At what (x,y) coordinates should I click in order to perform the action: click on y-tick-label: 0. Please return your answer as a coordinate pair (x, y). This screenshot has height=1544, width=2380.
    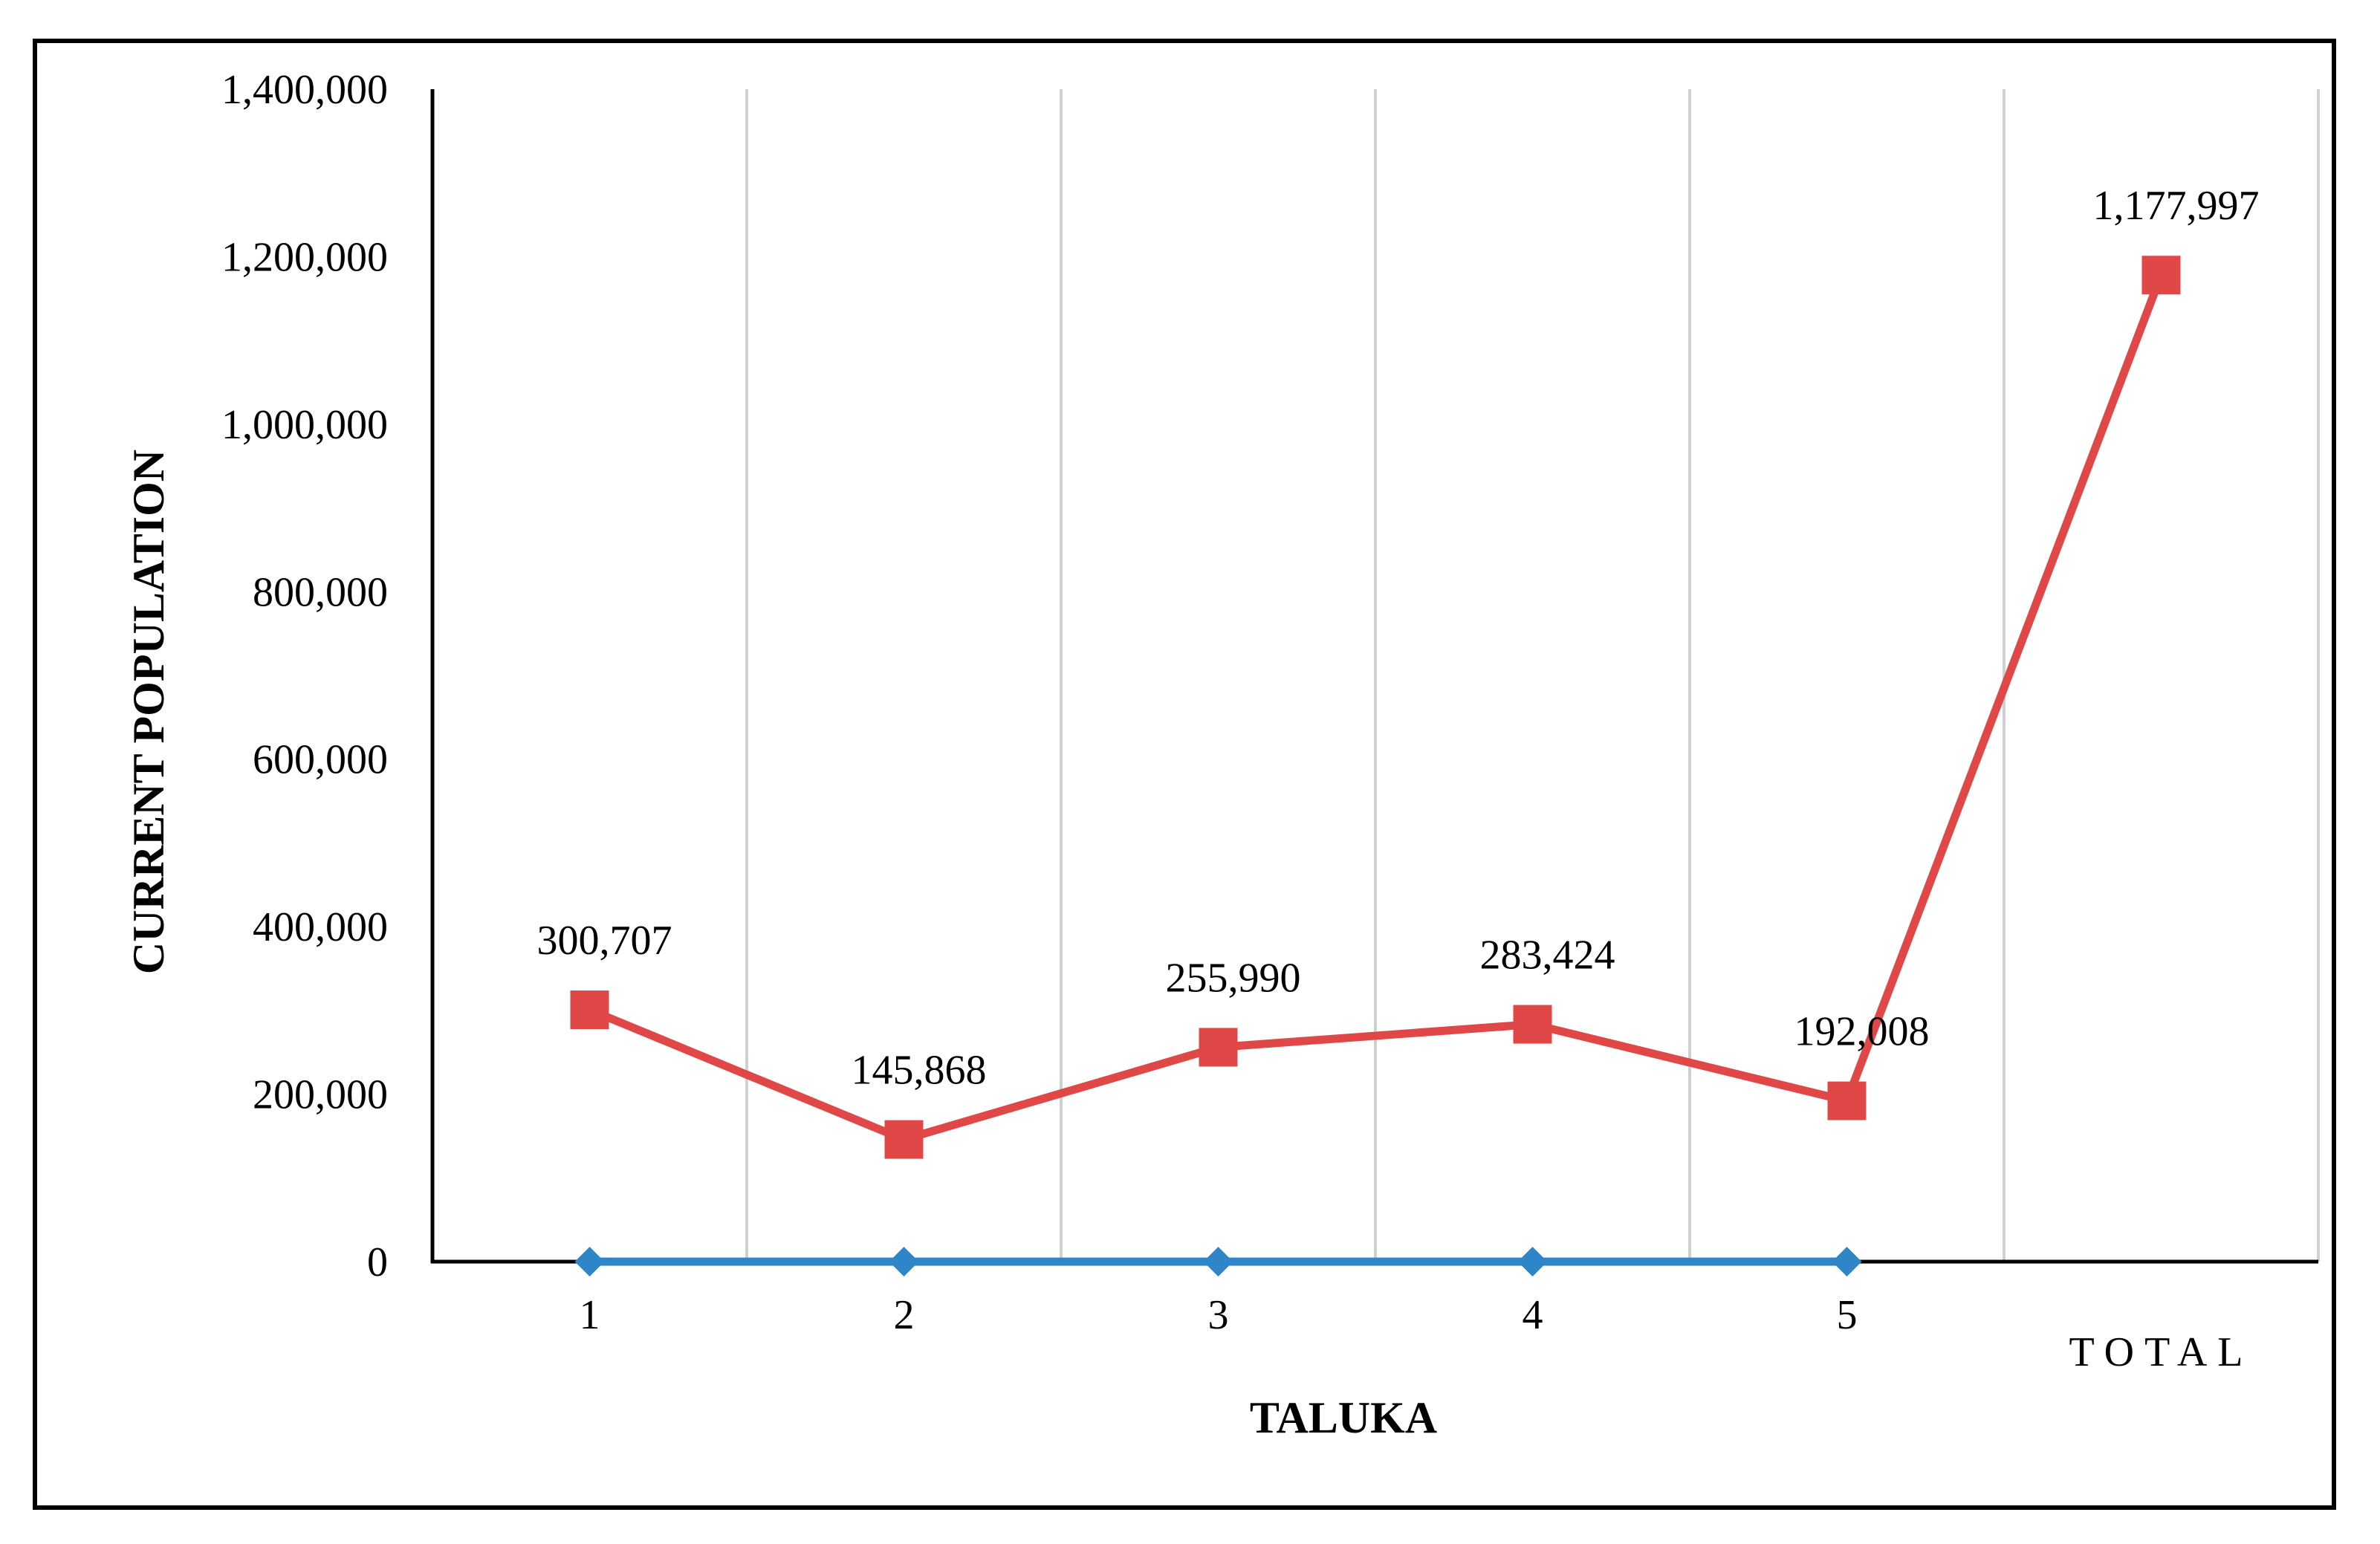
    Looking at the image, I should click on (377, 1262).